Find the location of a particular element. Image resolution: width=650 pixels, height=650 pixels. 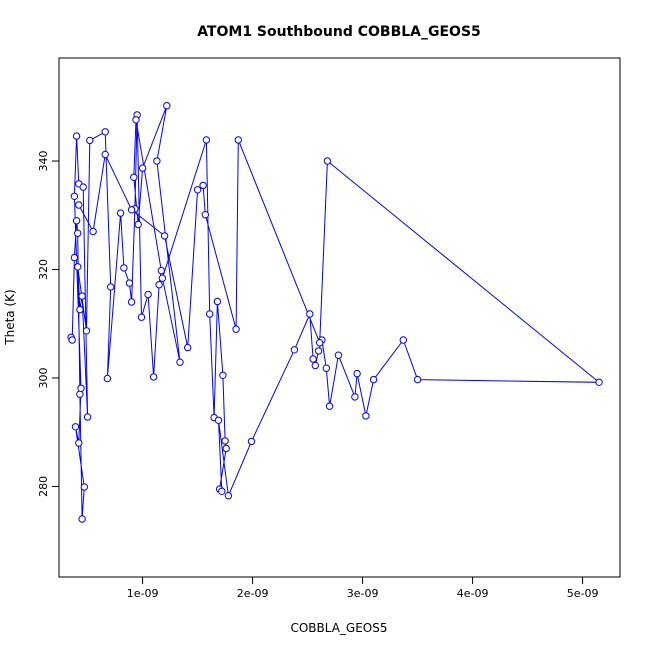

y-tick-label: 300 is located at coordinates (43, 377).